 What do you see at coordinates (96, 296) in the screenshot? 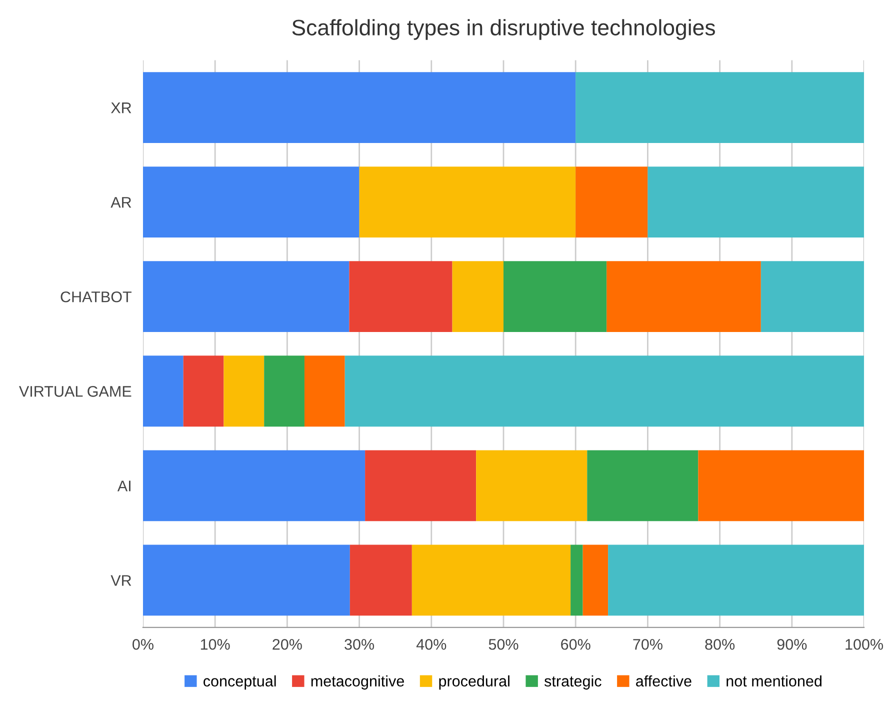
I see `y-tick-label: CHATBOT` at bounding box center [96, 296].